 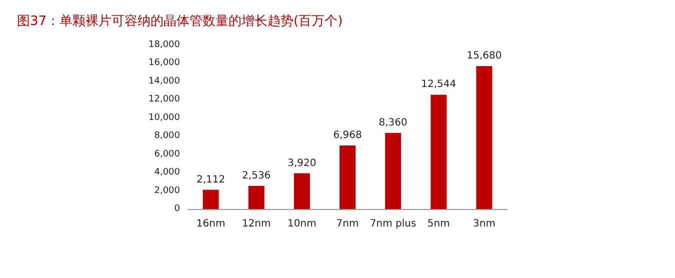 What do you see at coordinates (167, 173) in the screenshot?
I see `y-tick-label: 4,000` at bounding box center [167, 173].